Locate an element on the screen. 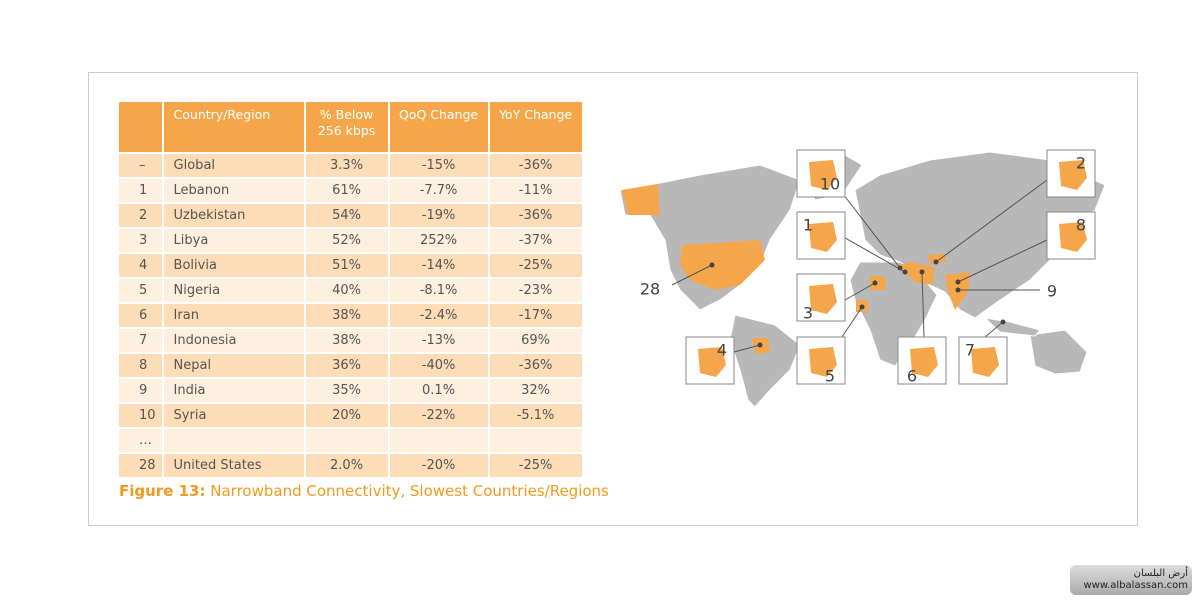  table-cell: 6 is located at coordinates (141, 315).